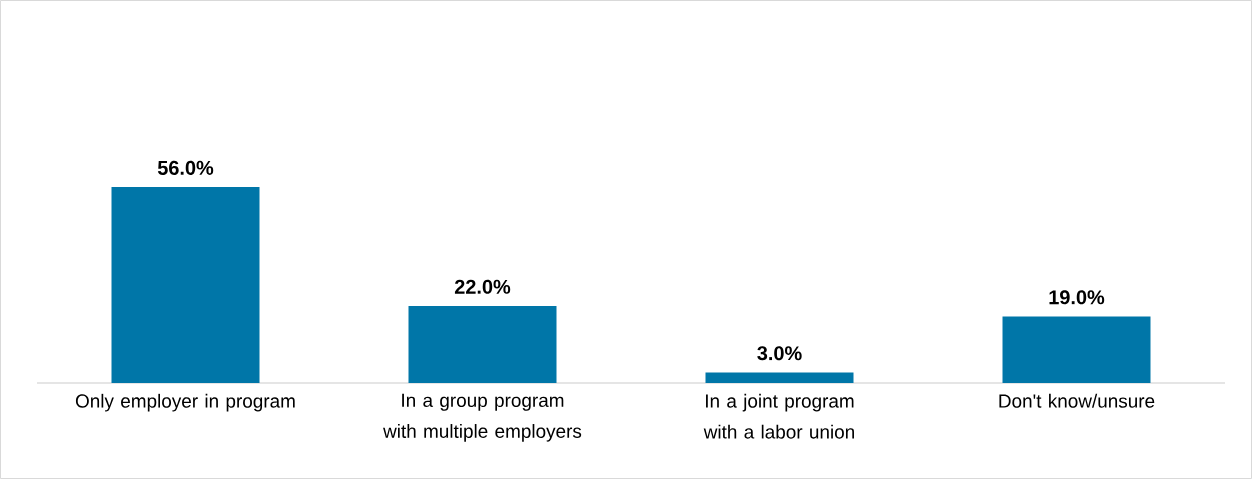 The image size is (1252, 479). Describe the element at coordinates (1077, 400) in the screenshot. I see `x-tick-label: Don't know/unsure` at that location.